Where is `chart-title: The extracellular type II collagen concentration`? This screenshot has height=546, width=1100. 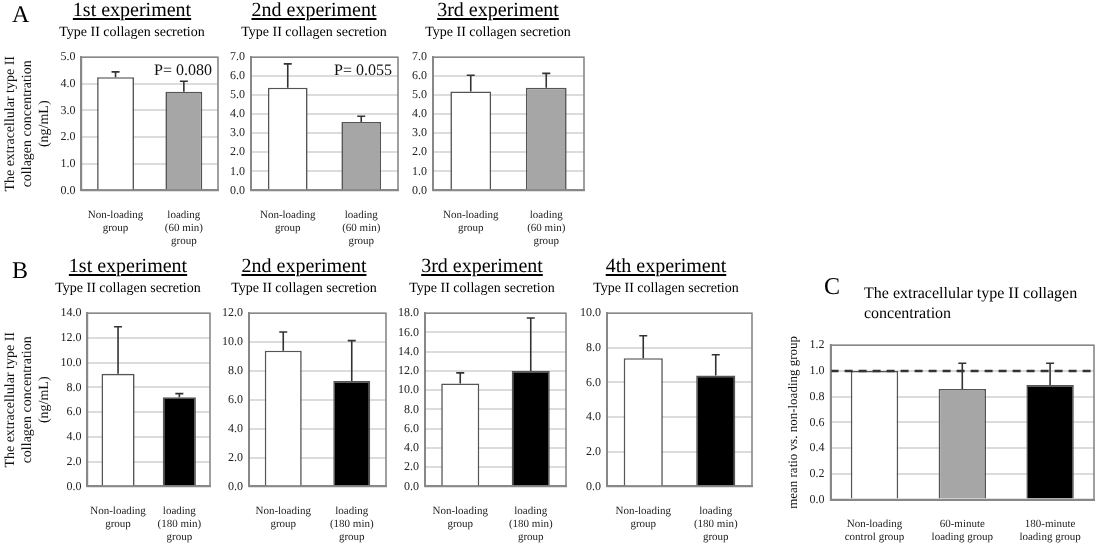 chart-title: The extracellular type II collagen concentration is located at coordinates (972, 304).